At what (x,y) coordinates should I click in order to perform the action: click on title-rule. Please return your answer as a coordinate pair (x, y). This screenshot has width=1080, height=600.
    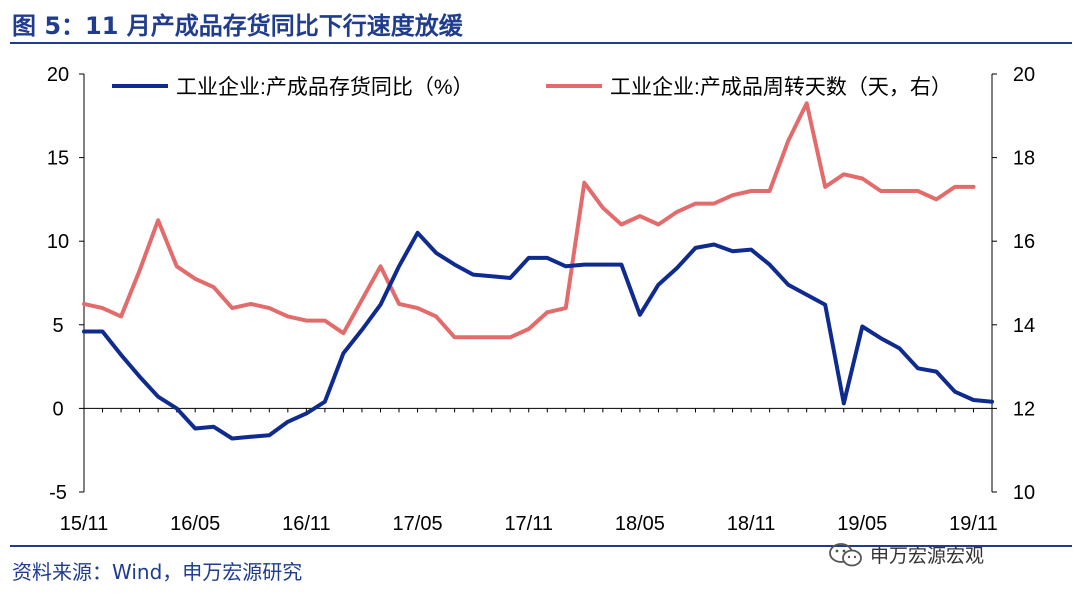
    Looking at the image, I should click on (541, 43).